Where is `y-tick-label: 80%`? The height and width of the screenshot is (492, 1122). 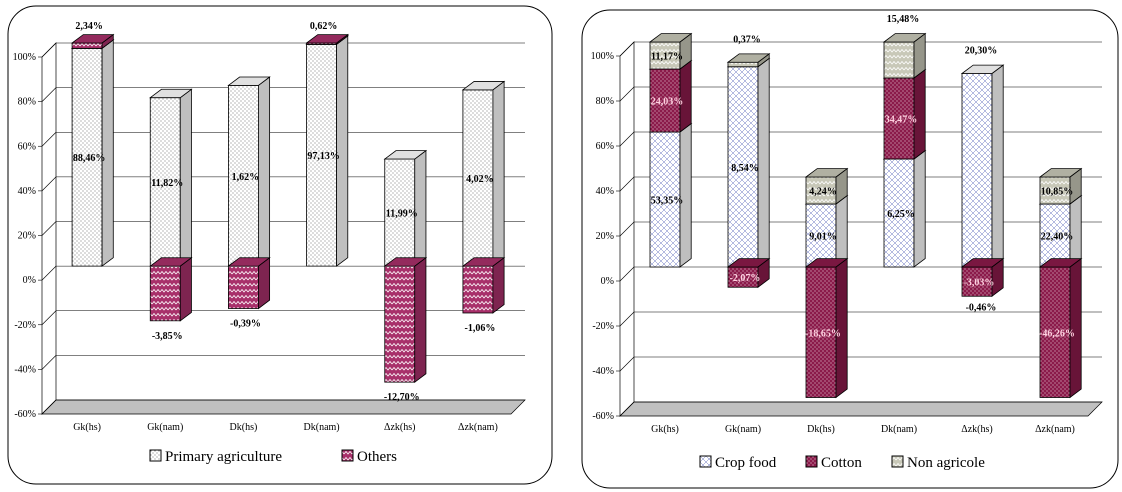
y-tick-label: 80% is located at coordinates (27, 102).